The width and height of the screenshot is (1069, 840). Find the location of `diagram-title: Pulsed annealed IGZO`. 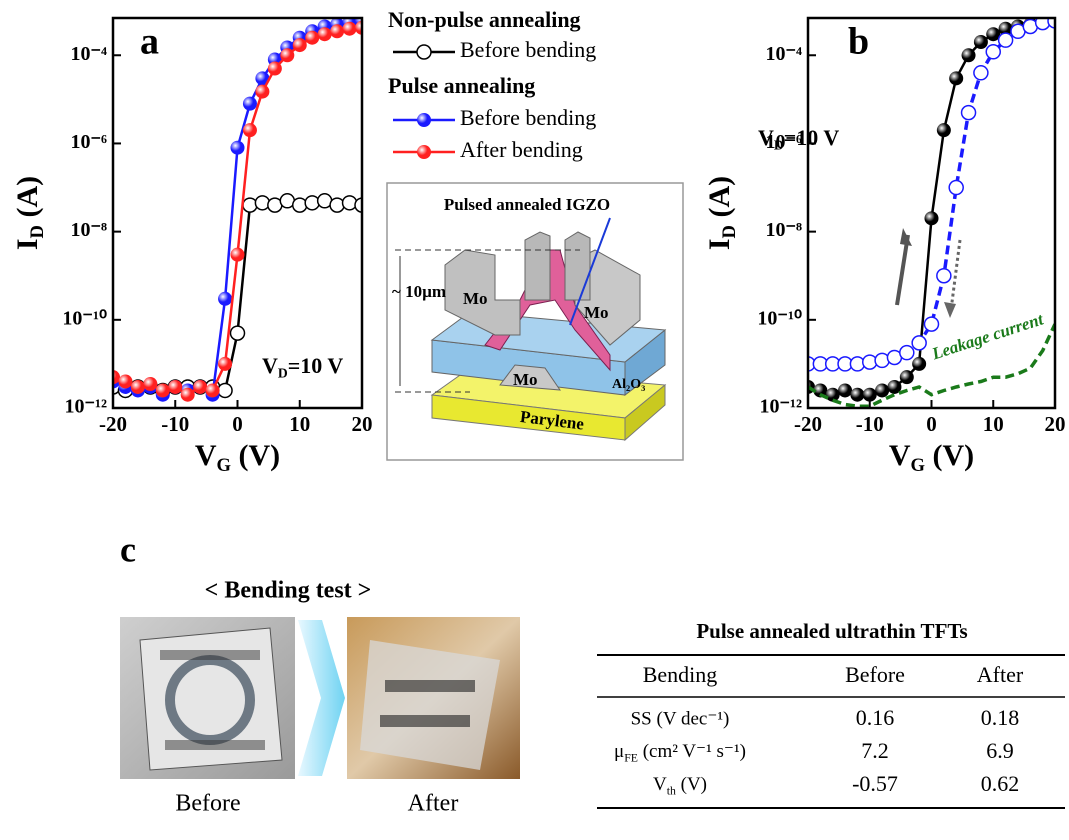

diagram-title: Pulsed annealed IGZO is located at coordinates (527, 204).